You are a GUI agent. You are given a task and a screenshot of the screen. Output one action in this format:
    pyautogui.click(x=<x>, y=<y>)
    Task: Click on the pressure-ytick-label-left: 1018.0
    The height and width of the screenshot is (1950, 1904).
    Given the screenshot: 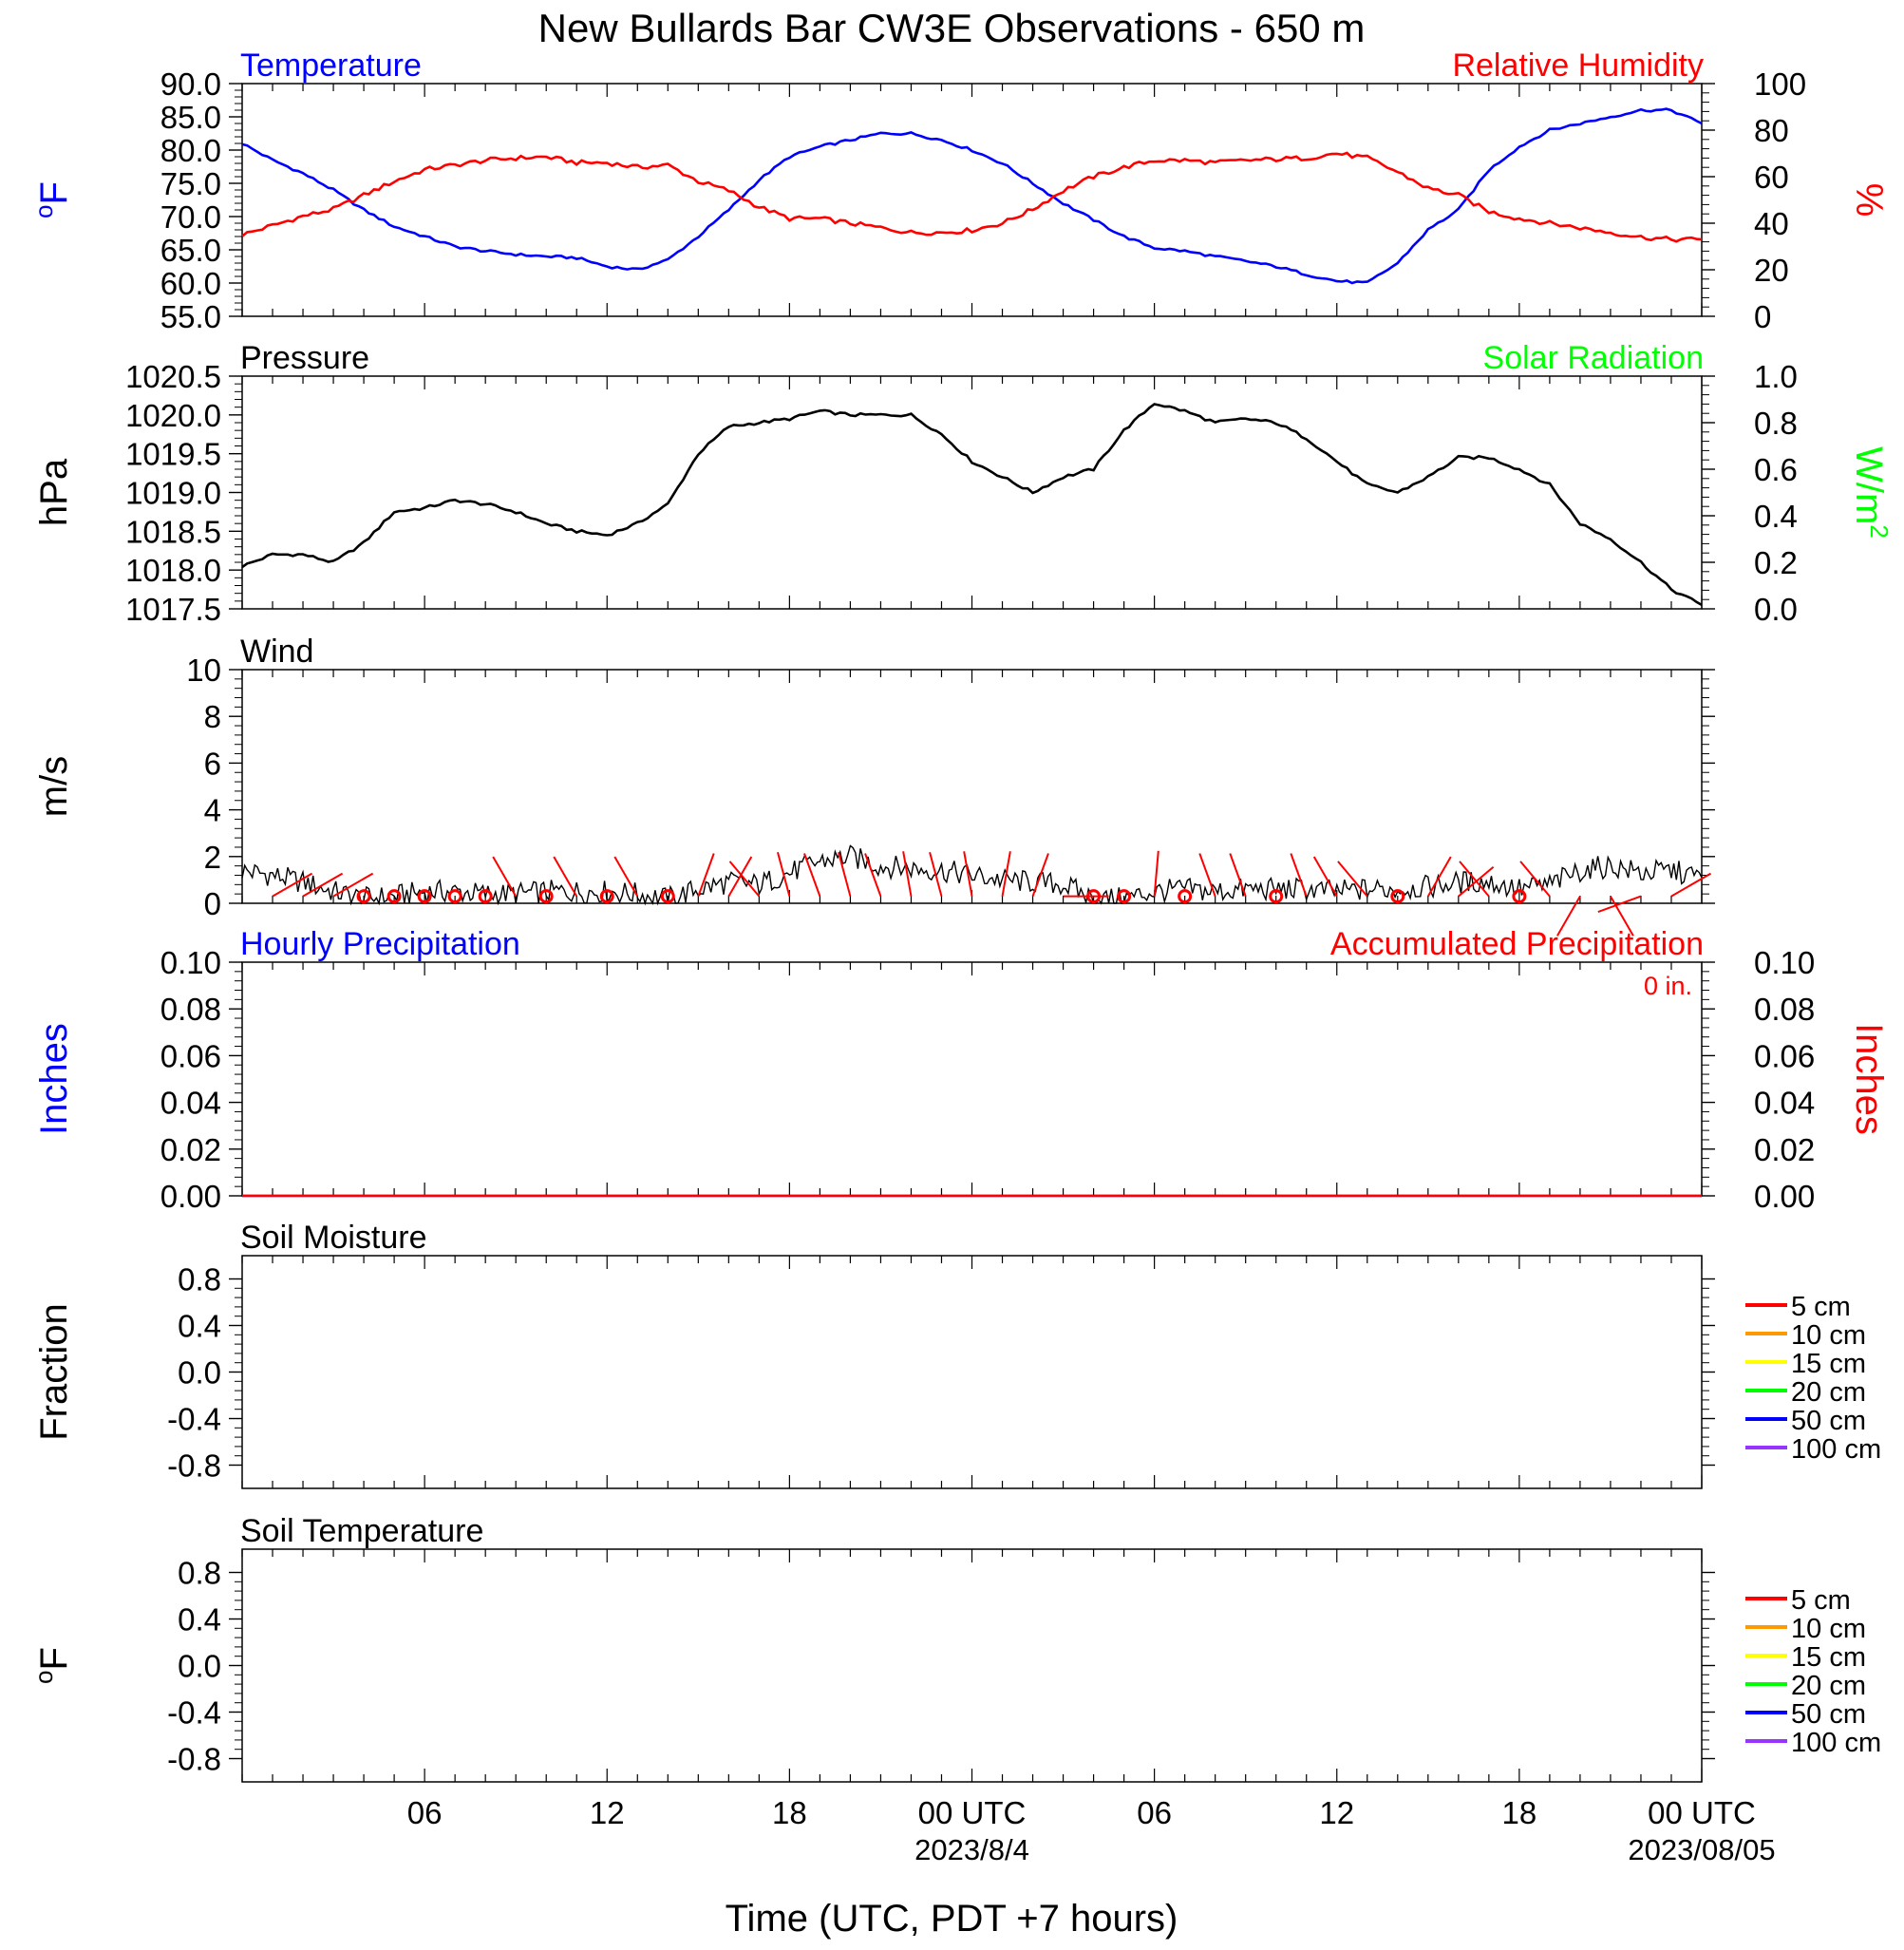 What is the action you would take?
    pyautogui.click(x=173, y=570)
    